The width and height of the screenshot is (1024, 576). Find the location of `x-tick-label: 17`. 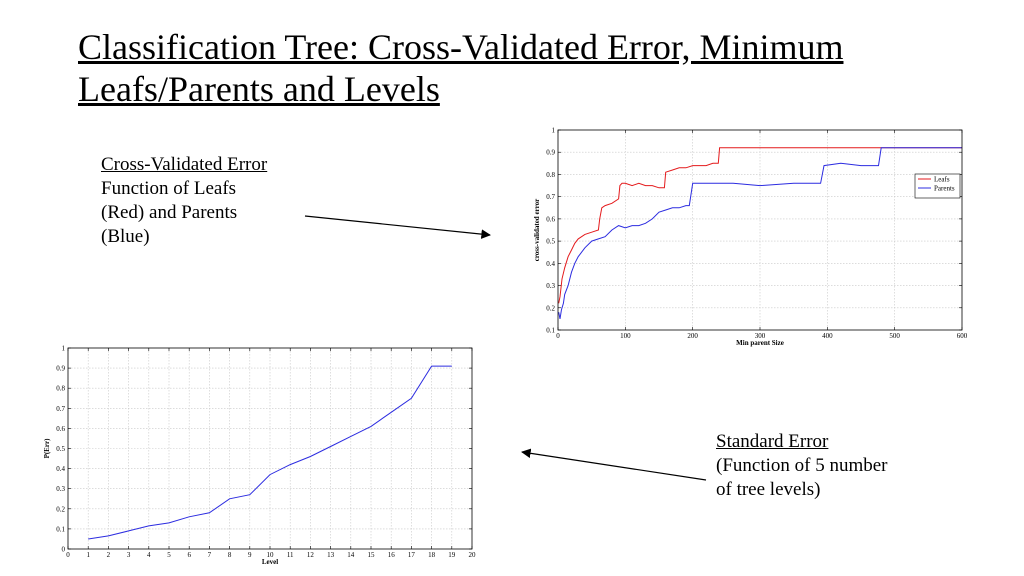

x-tick-label: 17 is located at coordinates (412, 555).